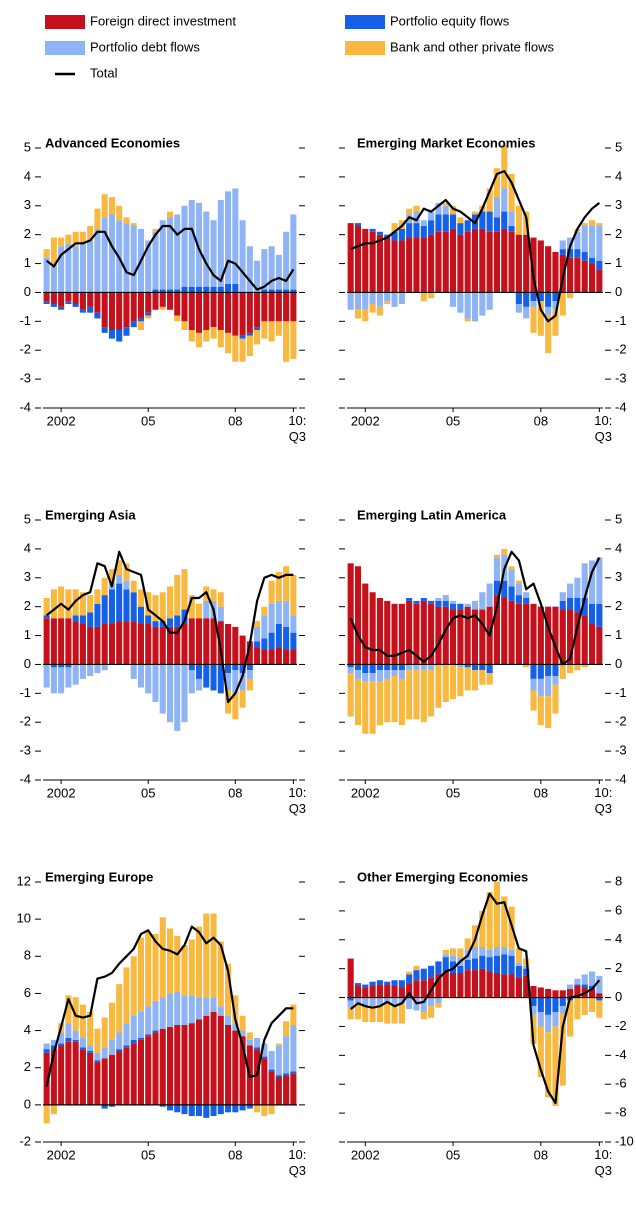 Image resolution: width=636 pixels, height=1208 pixels. Describe the element at coordinates (104, 72) in the screenshot. I see `legend-label: Total` at that location.